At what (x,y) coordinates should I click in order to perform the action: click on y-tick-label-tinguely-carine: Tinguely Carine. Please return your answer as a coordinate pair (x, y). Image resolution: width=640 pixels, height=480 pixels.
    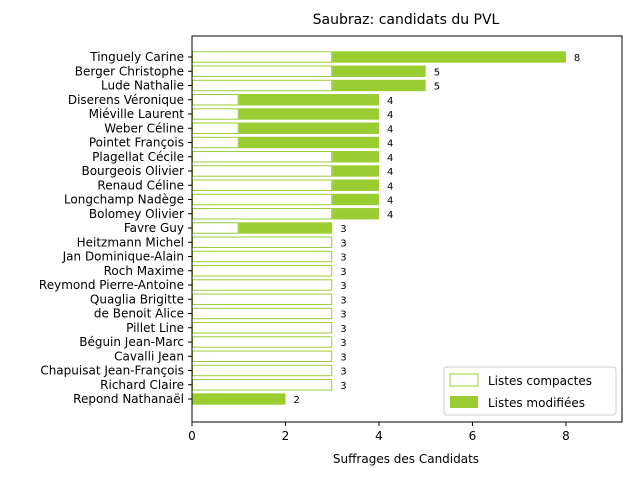
    Looking at the image, I should click on (136, 57).